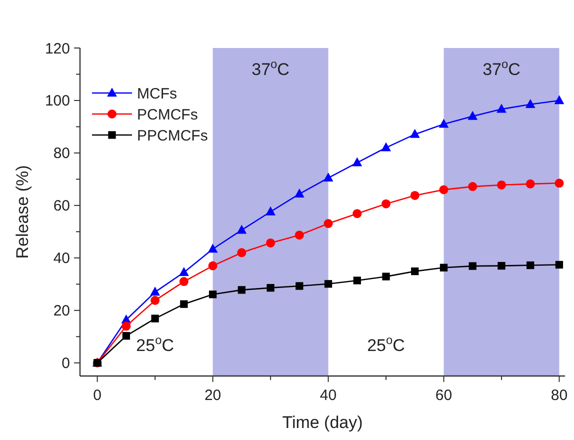 This screenshot has width=574, height=440. Describe the element at coordinates (172, 135) in the screenshot. I see `legend-label: PPCMCFs` at that location.